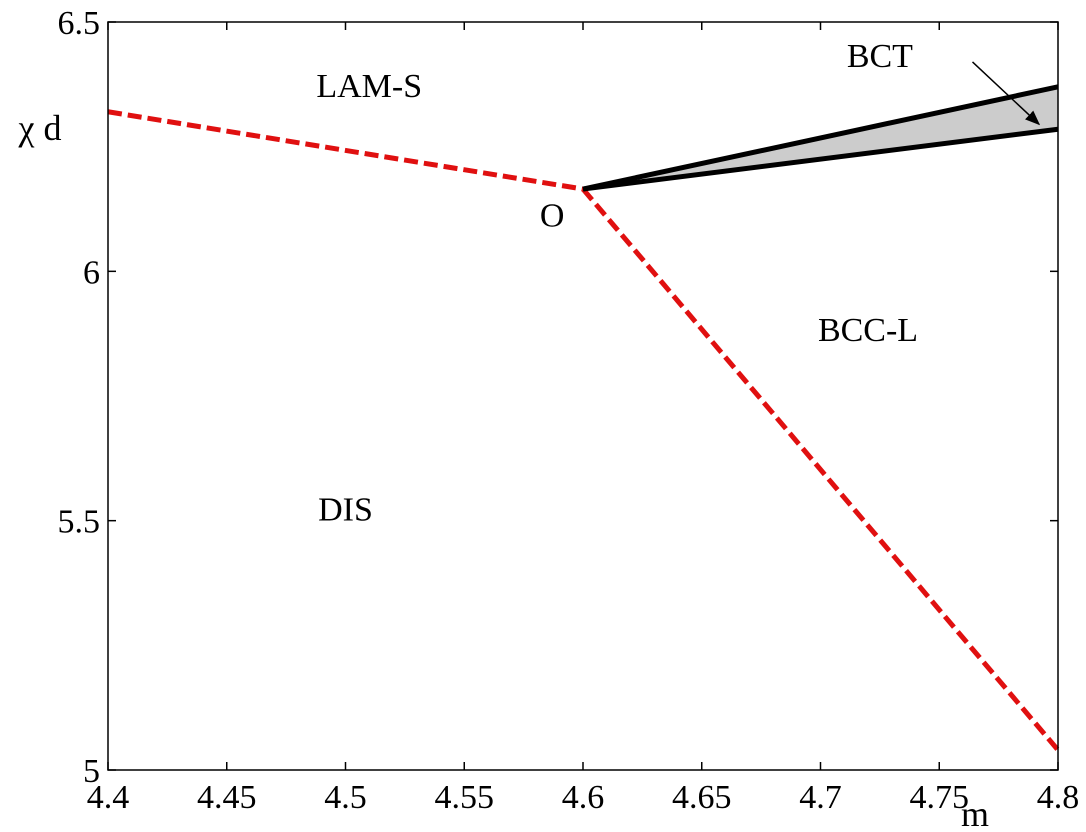  I want to click on region-label-bct: BCT, so click(880, 56).